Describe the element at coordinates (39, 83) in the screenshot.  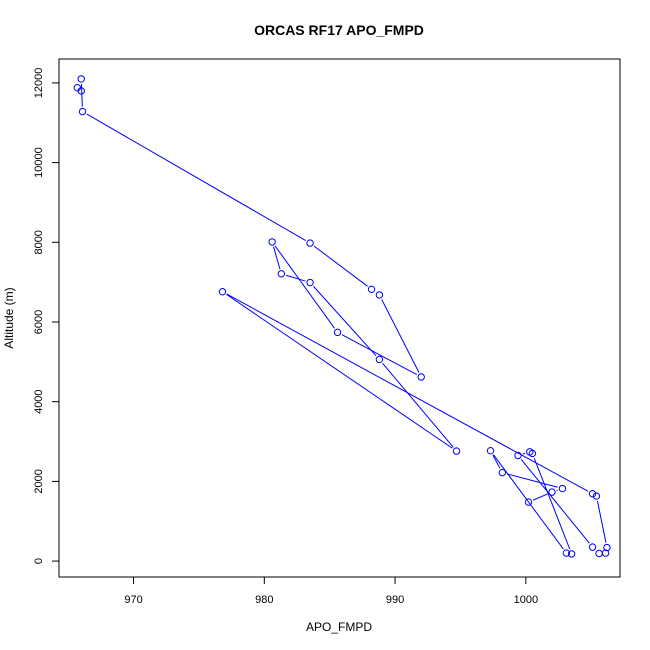
I see `y-tick-label: 12000` at that location.